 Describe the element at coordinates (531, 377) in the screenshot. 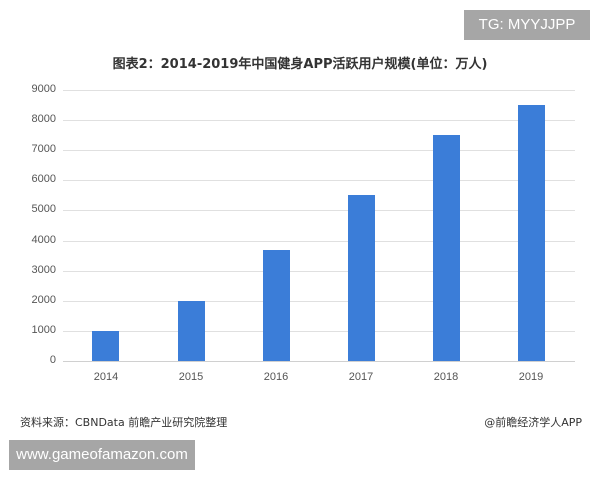

I see `x-tick-label: 2019` at that location.